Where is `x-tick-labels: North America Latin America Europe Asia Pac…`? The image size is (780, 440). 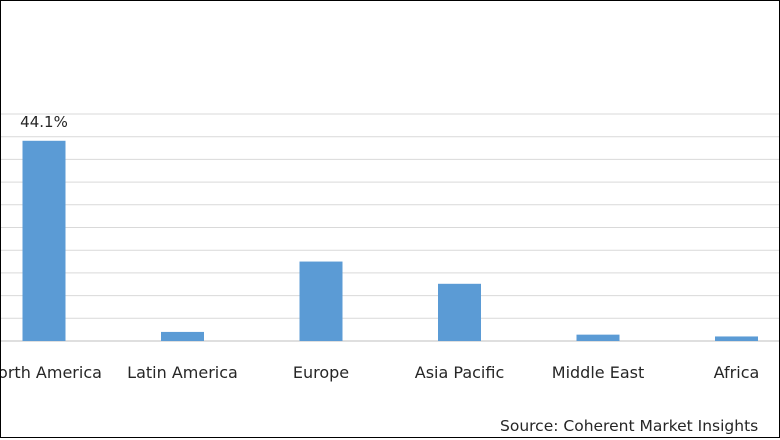 x-tick-labels: North America Latin America Europe Asia Pac… is located at coordinates (380, 372).